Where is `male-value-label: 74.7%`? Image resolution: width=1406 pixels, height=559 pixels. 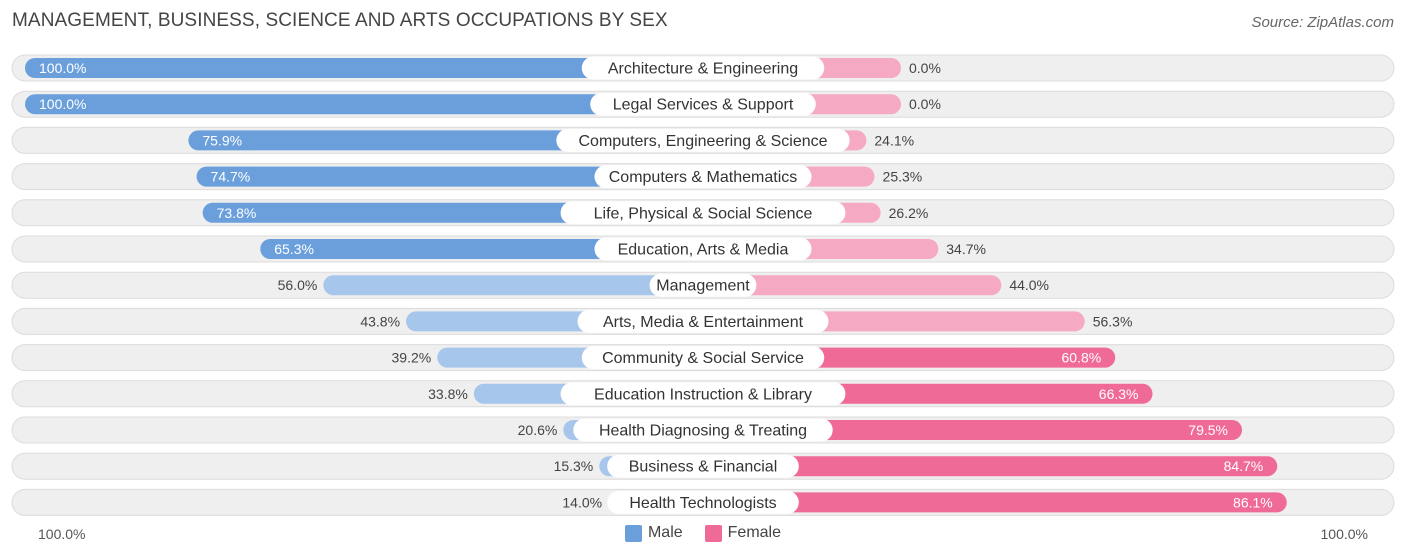 male-value-label: 74.7% is located at coordinates (231, 177).